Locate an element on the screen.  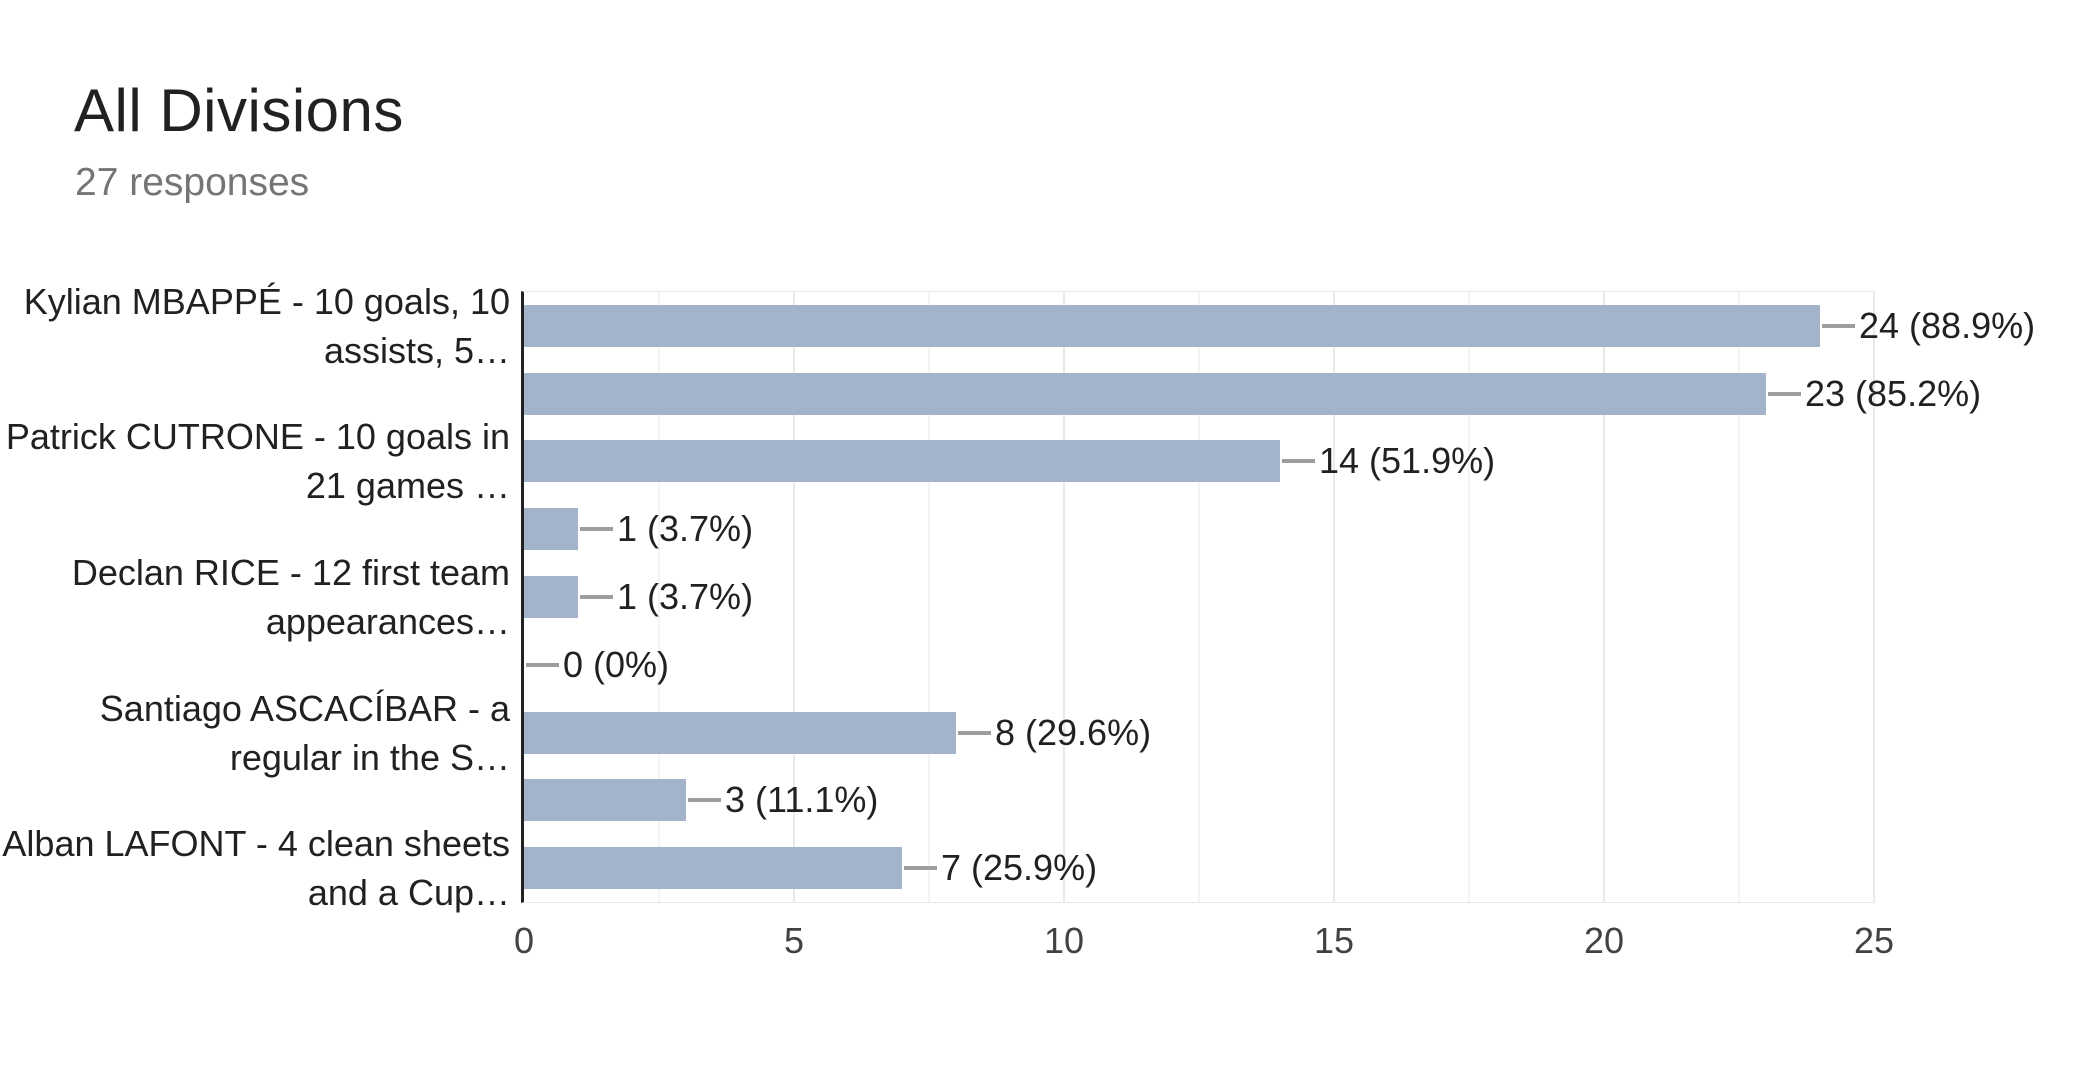
x-tick-label: 5 is located at coordinates (794, 940).